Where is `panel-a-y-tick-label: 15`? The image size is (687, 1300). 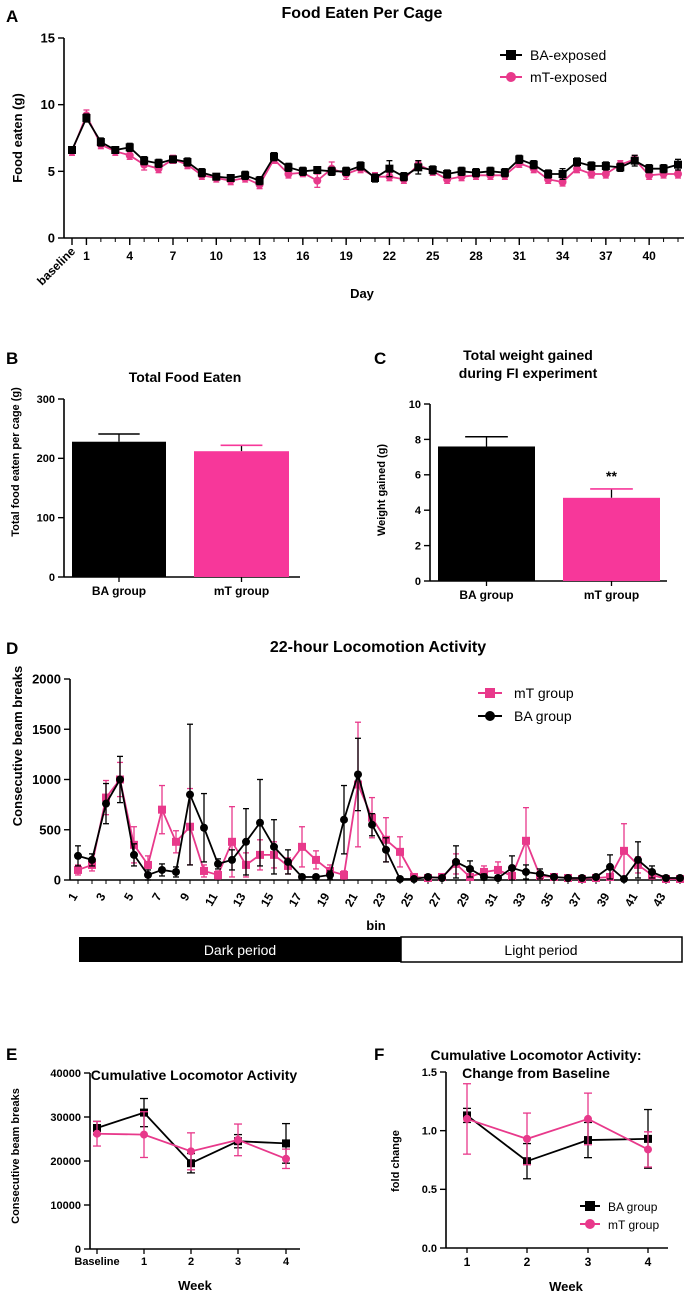 panel-a-y-tick-label: 15 is located at coordinates (48, 38).